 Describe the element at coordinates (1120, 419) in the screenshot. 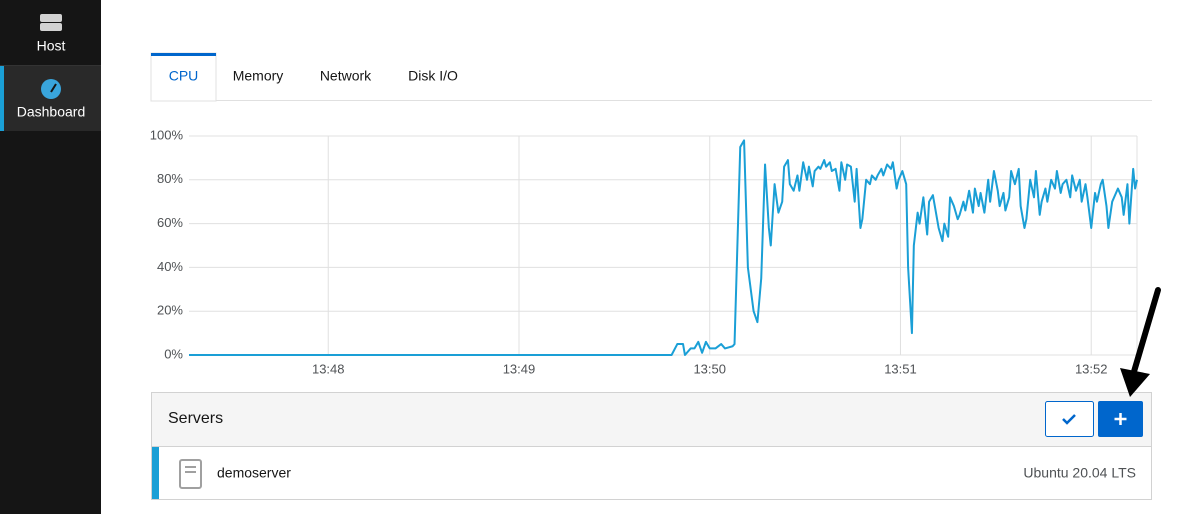

I see `plus-icon` at that location.